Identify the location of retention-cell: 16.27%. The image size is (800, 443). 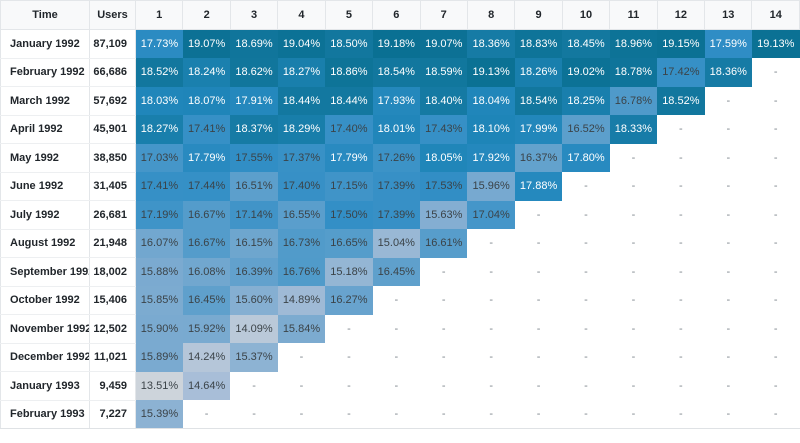
(349, 300).